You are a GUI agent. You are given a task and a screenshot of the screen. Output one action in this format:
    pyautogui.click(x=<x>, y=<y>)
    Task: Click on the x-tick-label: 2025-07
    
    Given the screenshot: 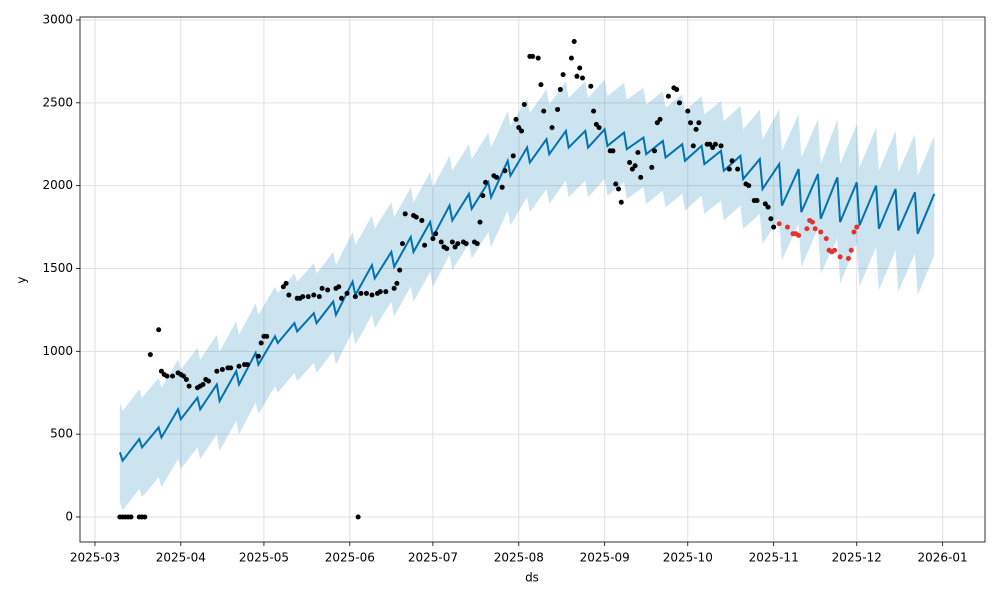 What is the action you would take?
    pyautogui.click(x=433, y=558)
    